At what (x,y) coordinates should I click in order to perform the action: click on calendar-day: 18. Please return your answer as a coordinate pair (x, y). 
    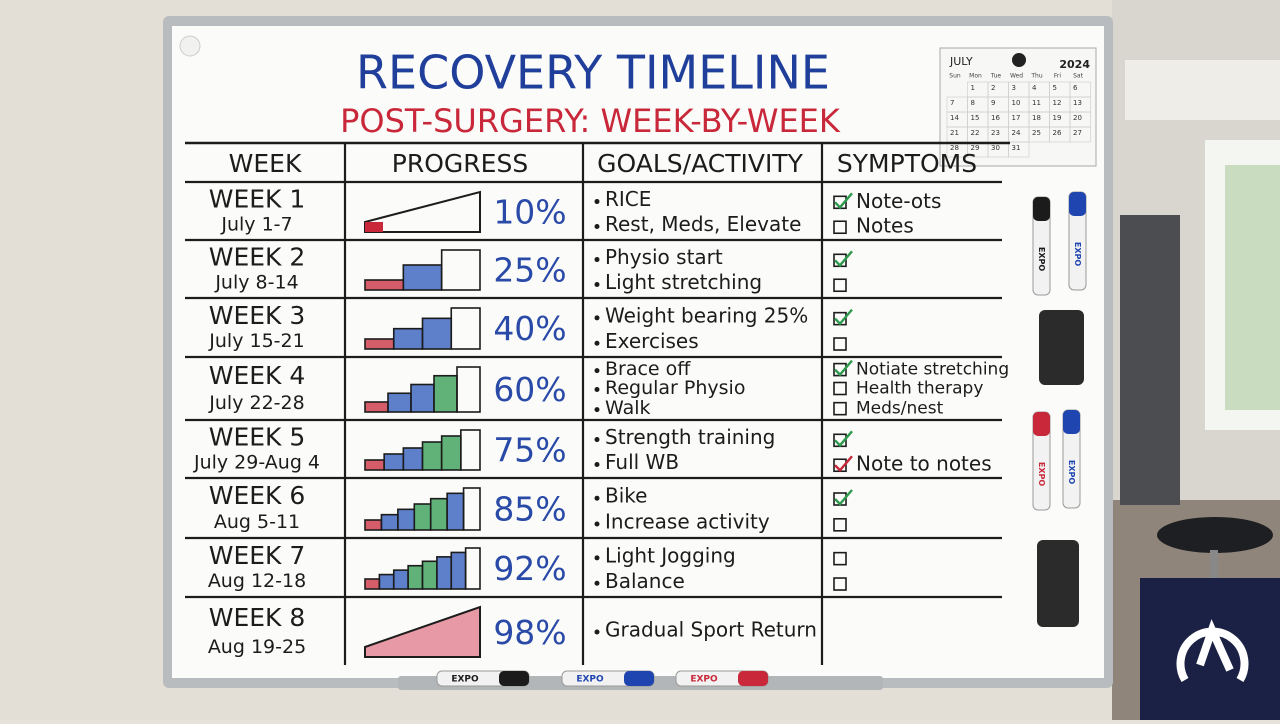
    Looking at the image, I should click on (1036, 118).